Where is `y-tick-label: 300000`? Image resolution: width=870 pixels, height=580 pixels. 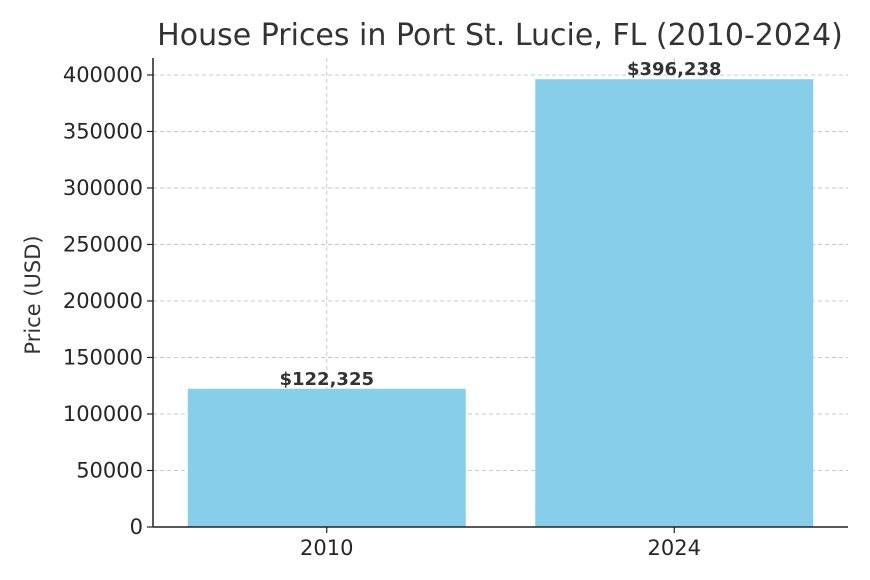 y-tick-label: 300000 is located at coordinates (103, 188).